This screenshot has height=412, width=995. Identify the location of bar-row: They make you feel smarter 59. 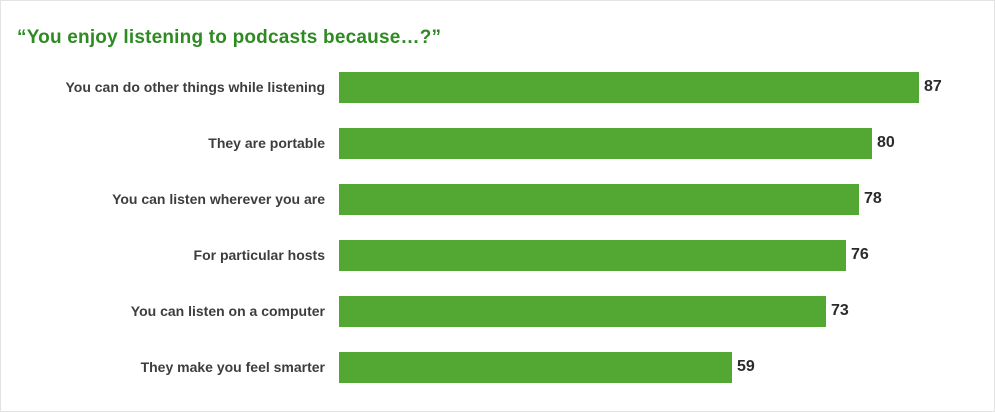
(497, 367).